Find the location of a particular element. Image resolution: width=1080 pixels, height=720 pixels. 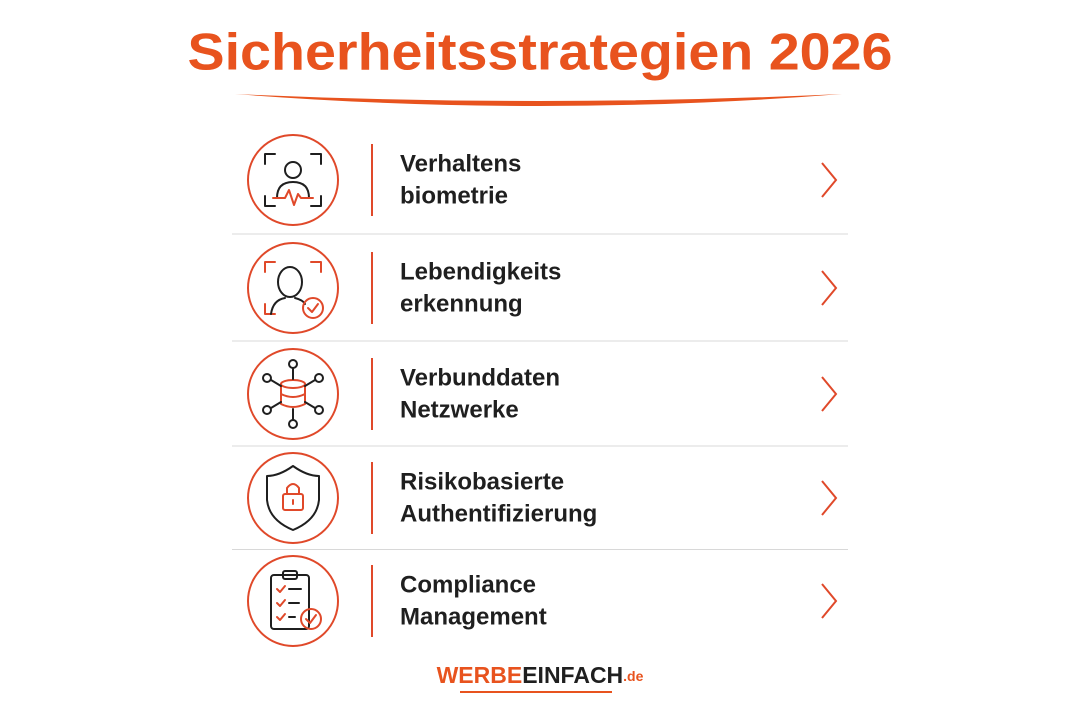

brand-part: .de is located at coordinates (633, 676).